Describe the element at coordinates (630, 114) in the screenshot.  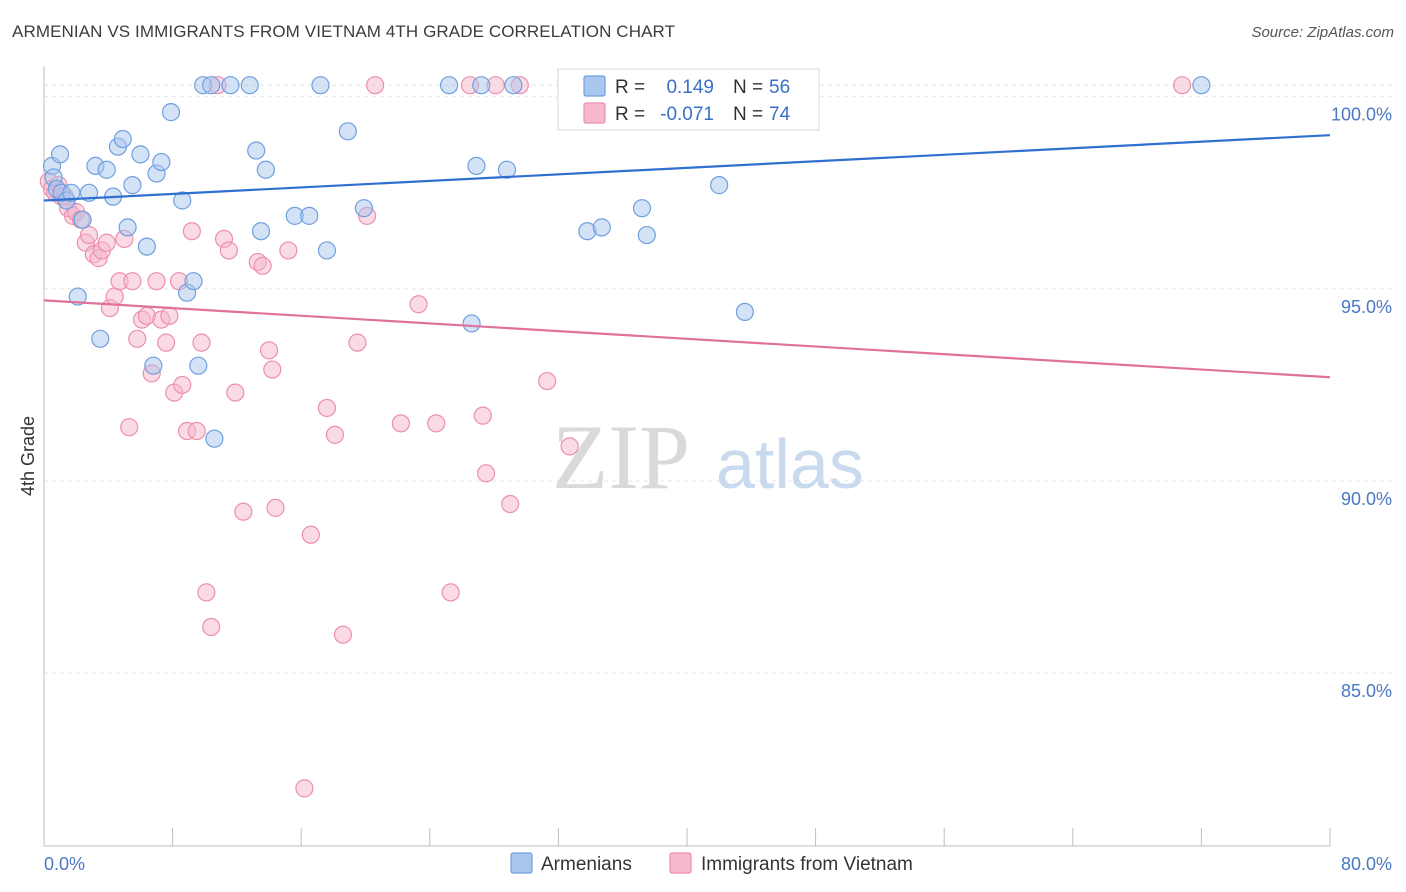
I see `legend-r-label-vietnam: R =` at that location.